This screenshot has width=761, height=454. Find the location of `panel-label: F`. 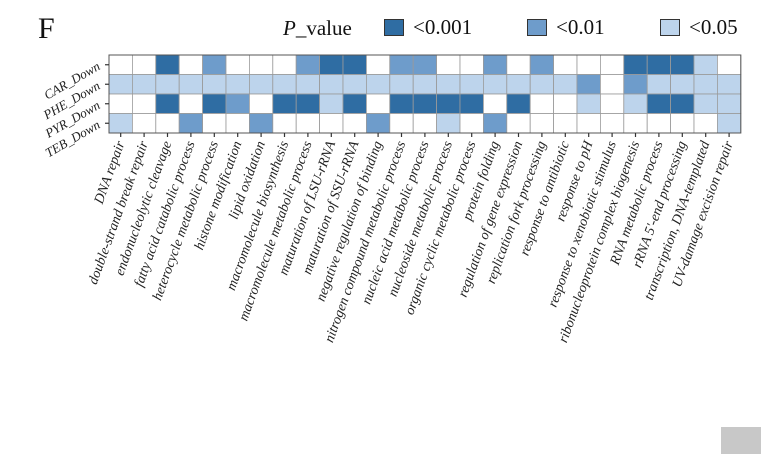

panel-label: F is located at coordinates (46, 28).